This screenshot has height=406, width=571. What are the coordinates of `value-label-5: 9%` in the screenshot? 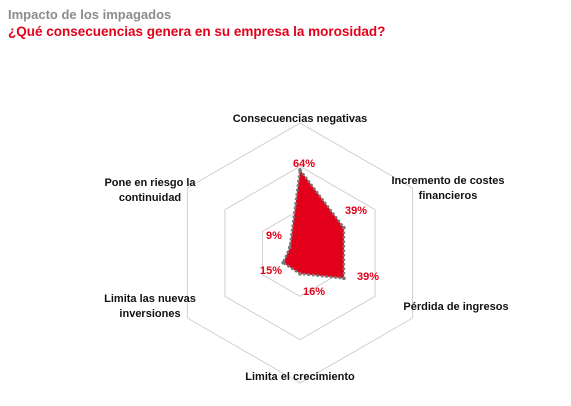 It's located at (274, 236).